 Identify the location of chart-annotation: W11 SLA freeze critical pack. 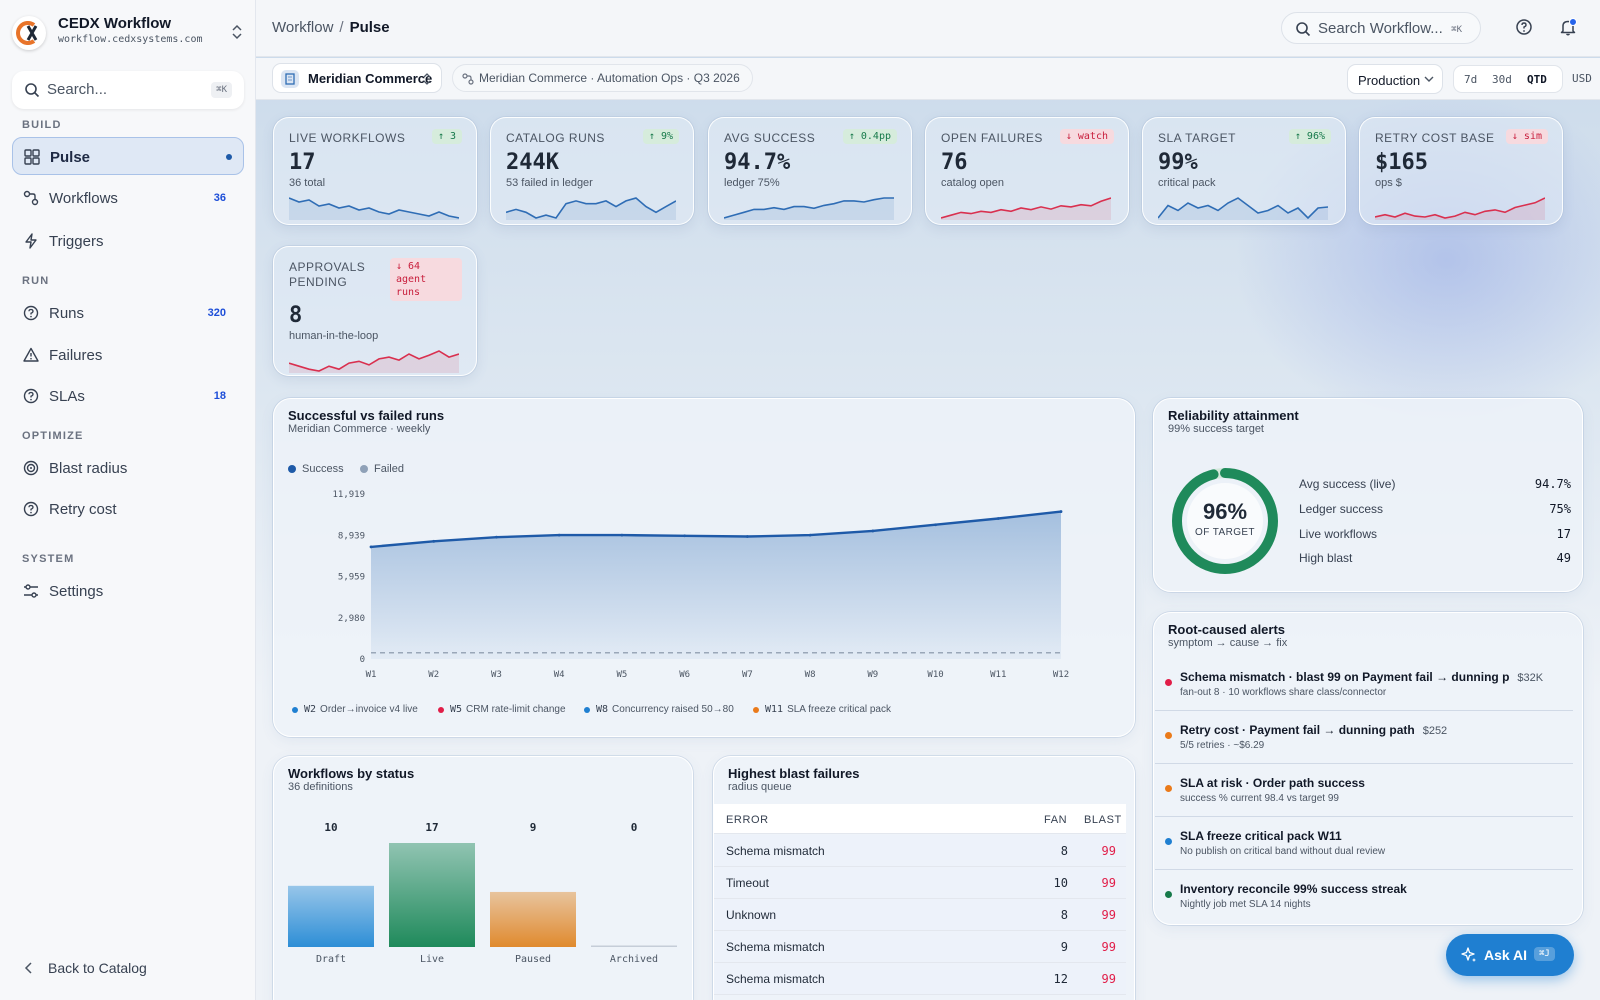
(822, 709).